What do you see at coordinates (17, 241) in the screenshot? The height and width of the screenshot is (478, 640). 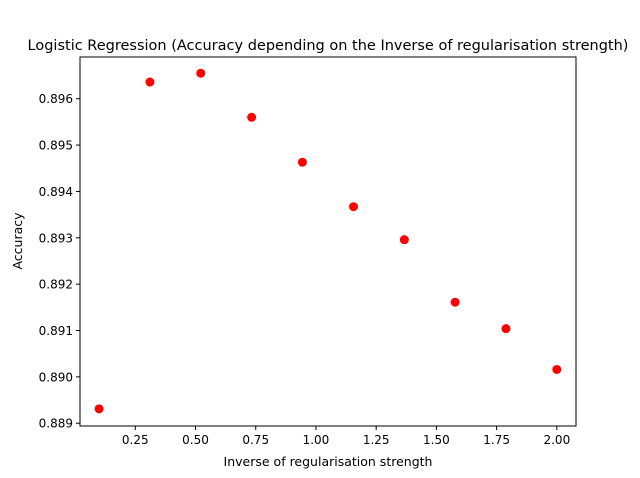 I see `y-axis-label: Accuracy` at bounding box center [17, 241].